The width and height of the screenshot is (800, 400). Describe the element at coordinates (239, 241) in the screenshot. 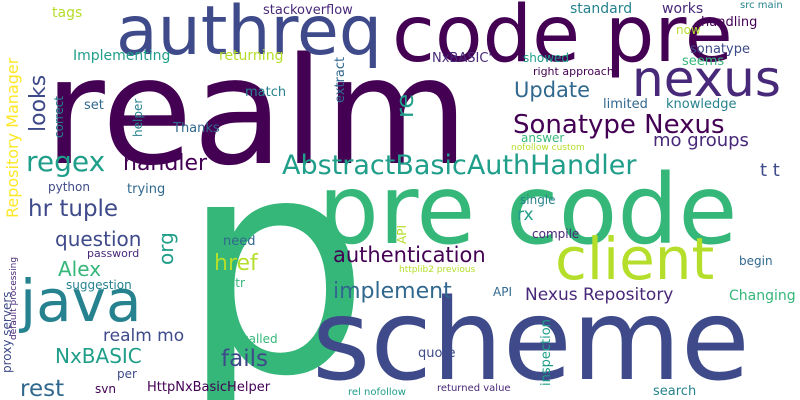

I see `word-need: need` at that location.